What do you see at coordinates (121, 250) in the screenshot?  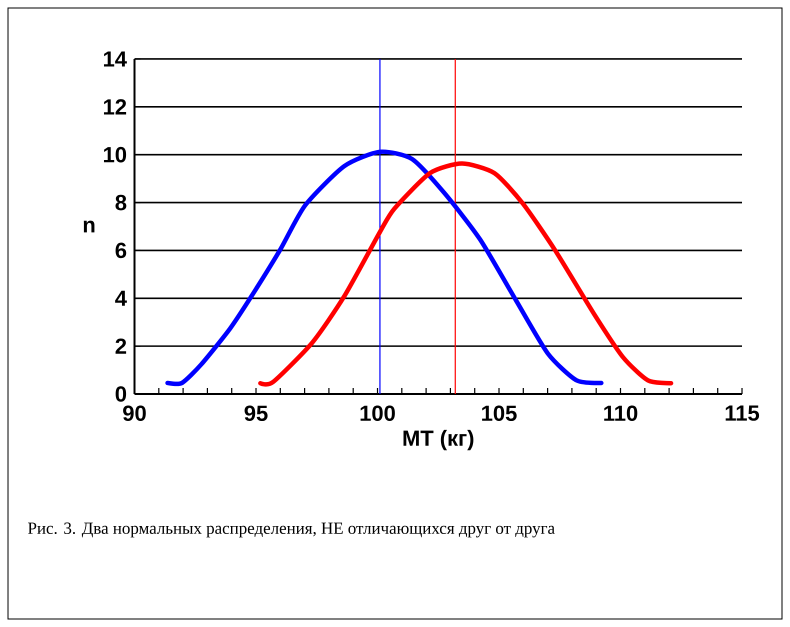 I see `y-tick-label: 6` at bounding box center [121, 250].